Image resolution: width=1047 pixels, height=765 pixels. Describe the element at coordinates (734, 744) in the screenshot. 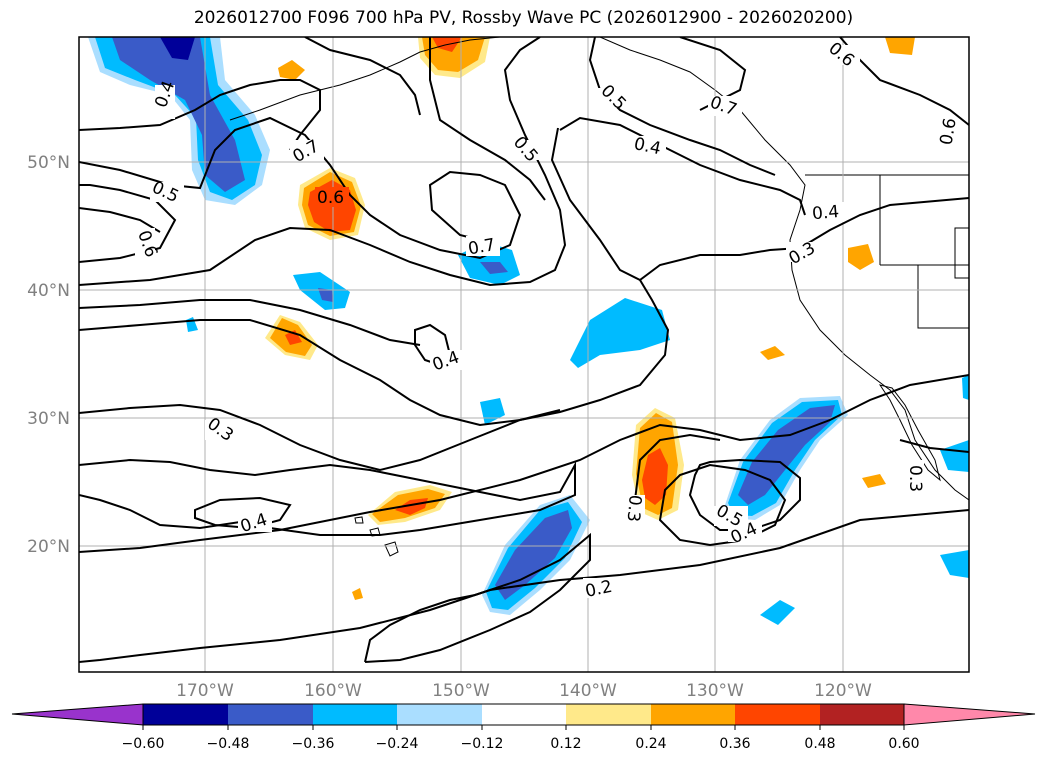

I see `colorbar-tick-label: 0.36` at that location.